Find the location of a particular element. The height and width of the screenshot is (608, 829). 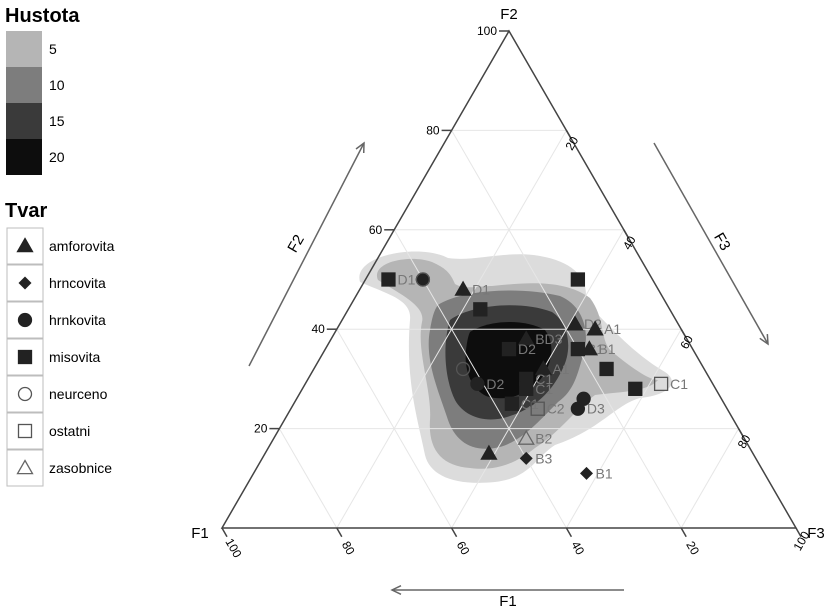

data-points: D1D1BD3D2A1C1C1D2C1C2D3C1D2A1B1B1B3B2B1 is located at coordinates (534, 376).